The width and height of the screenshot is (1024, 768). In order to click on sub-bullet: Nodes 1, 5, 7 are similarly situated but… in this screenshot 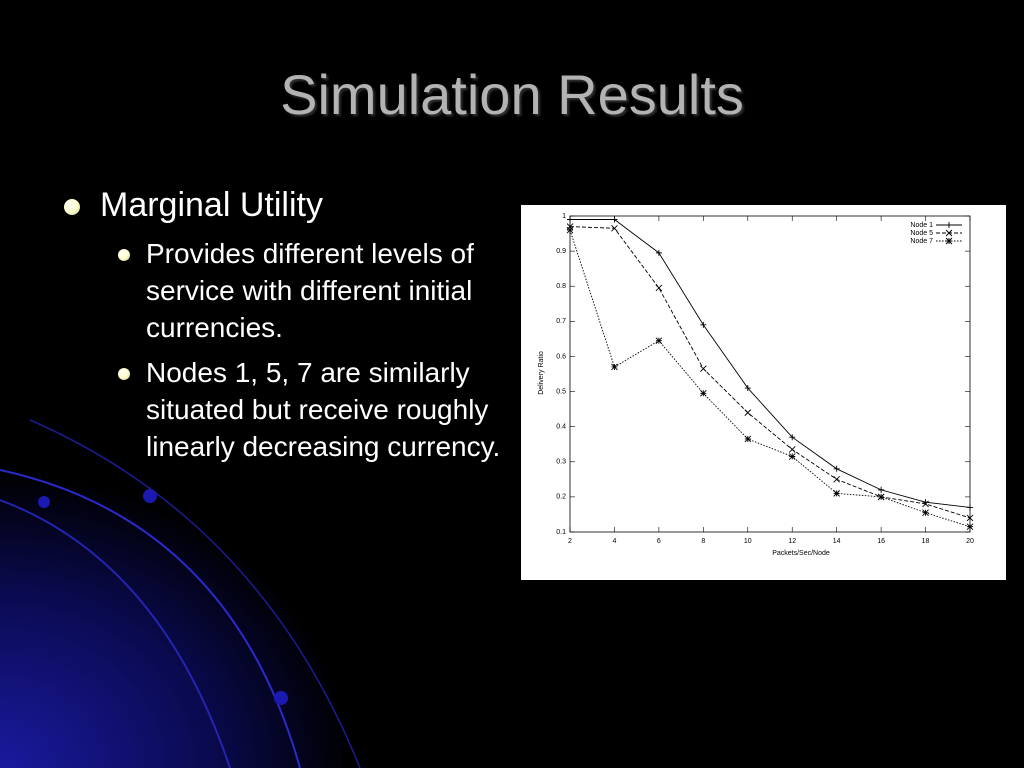, I will do `click(323, 409)`.